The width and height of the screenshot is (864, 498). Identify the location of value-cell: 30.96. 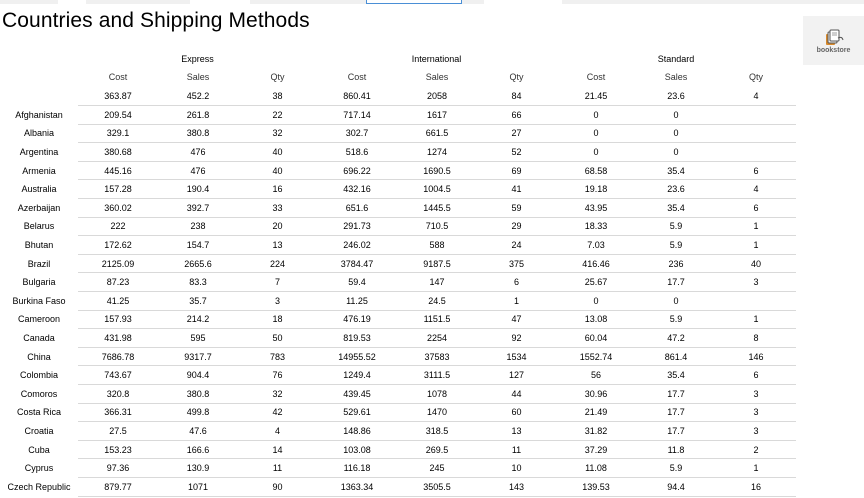
(596, 394).